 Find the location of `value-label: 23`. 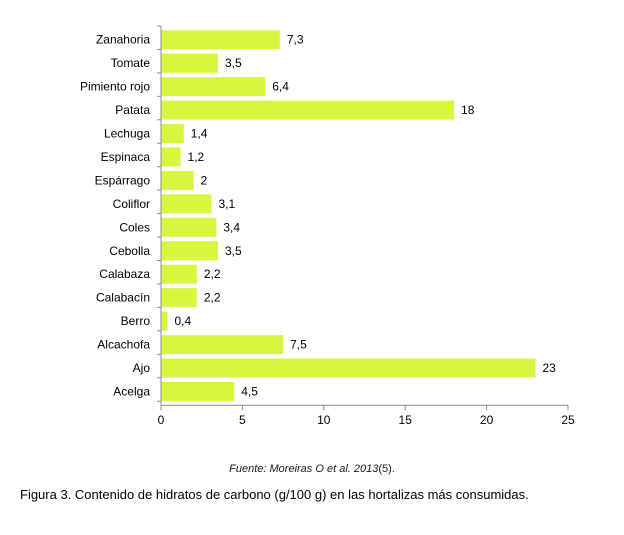

value-label: 23 is located at coordinates (549, 368).